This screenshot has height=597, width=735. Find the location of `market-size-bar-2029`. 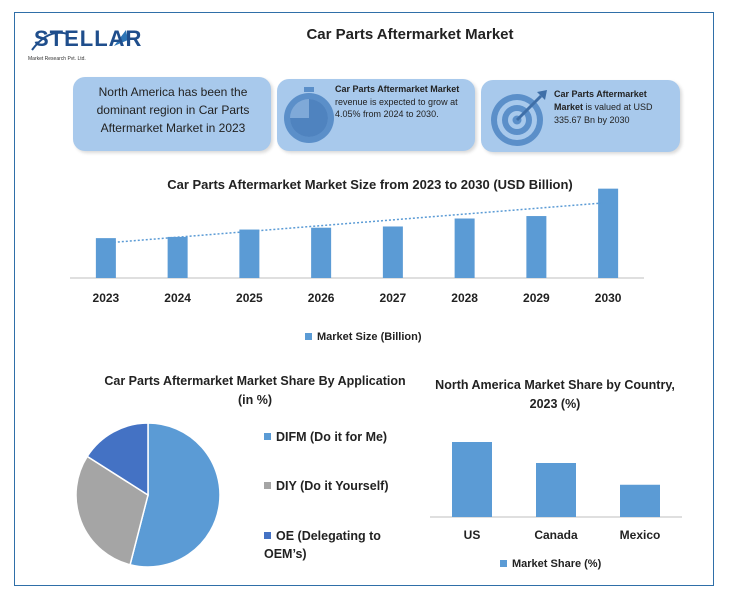

market-size-bar-2029 is located at coordinates (536, 247).